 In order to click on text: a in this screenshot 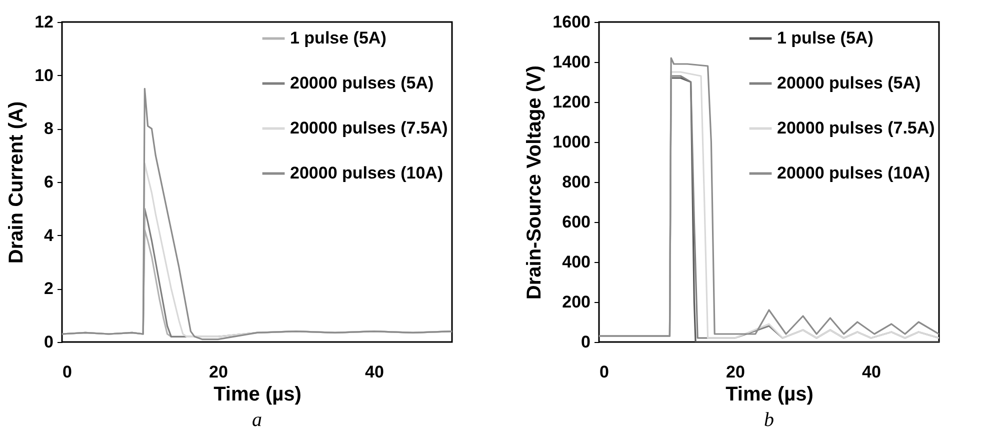, I will do `click(257, 420)`.